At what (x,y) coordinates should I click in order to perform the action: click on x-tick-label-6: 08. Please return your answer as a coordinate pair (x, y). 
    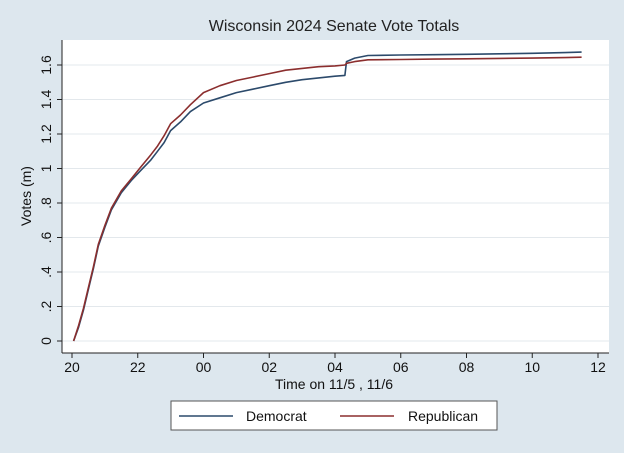
    Looking at the image, I should click on (467, 367).